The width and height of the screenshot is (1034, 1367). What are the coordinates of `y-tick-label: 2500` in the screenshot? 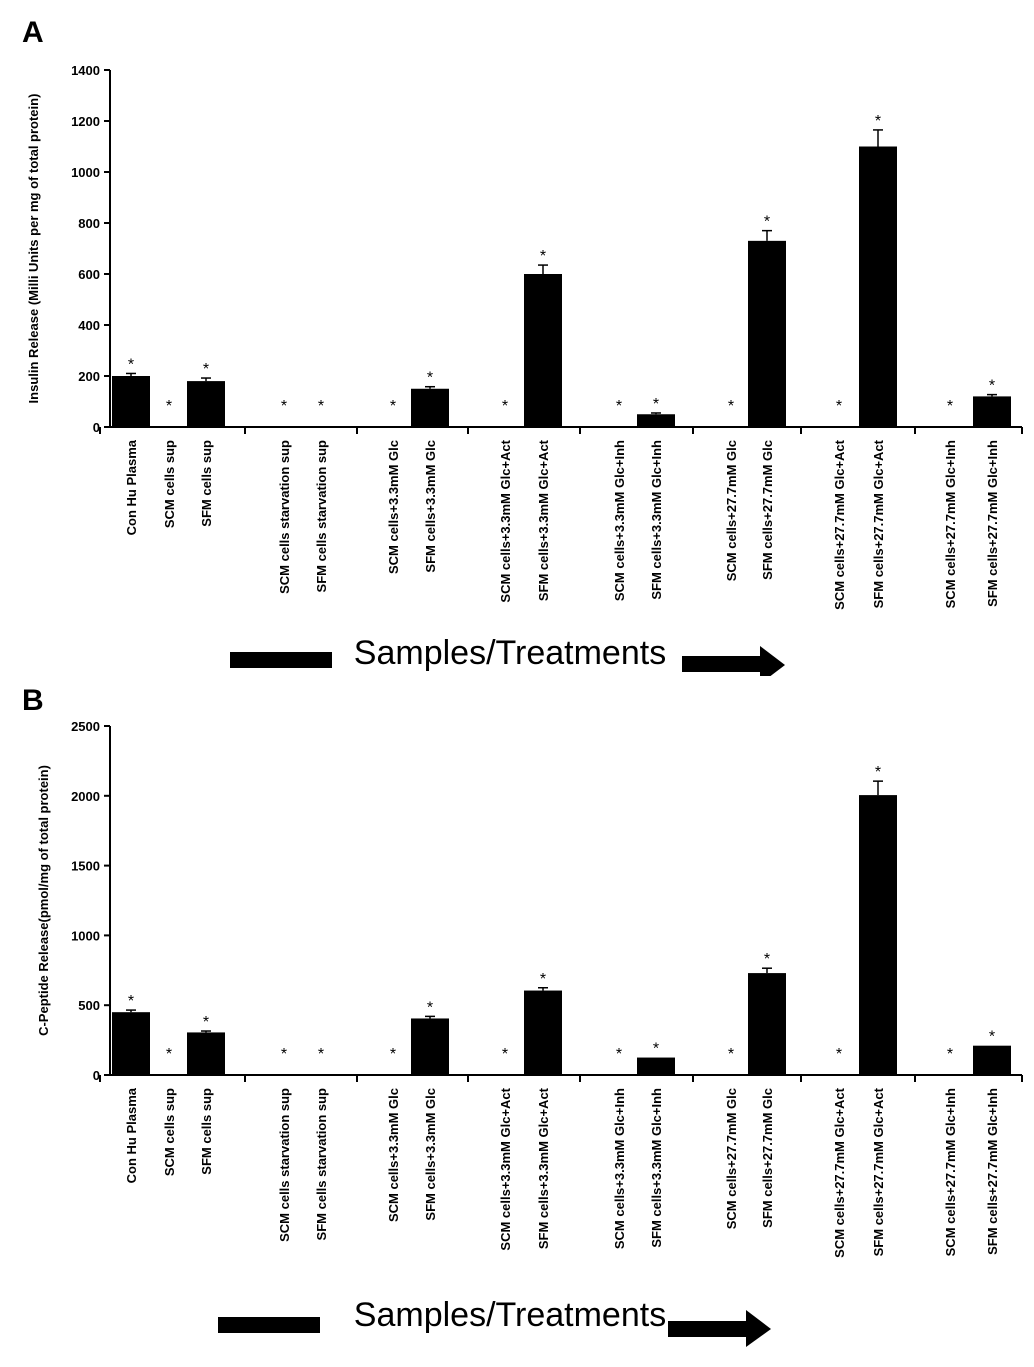 It's located at (85, 726).